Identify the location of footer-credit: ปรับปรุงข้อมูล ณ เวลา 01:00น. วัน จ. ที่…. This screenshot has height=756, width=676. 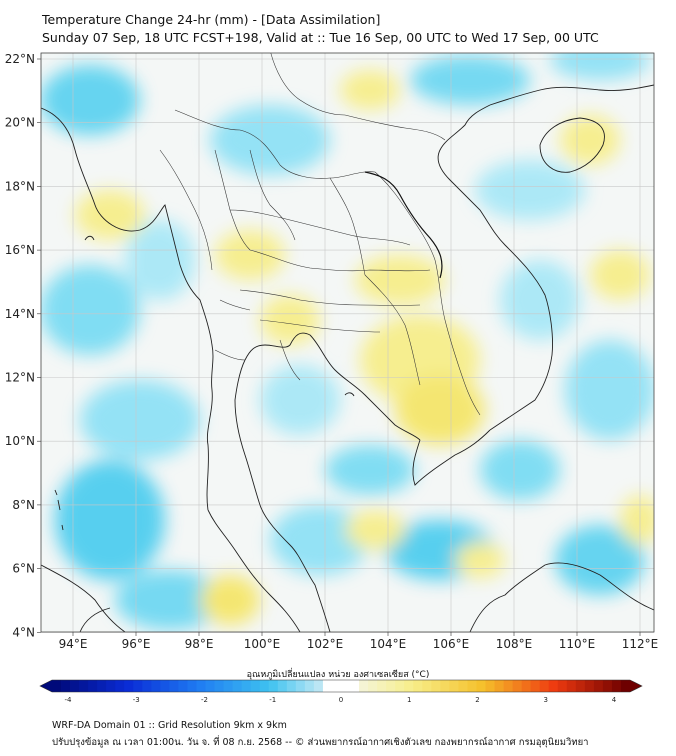
(320, 742).